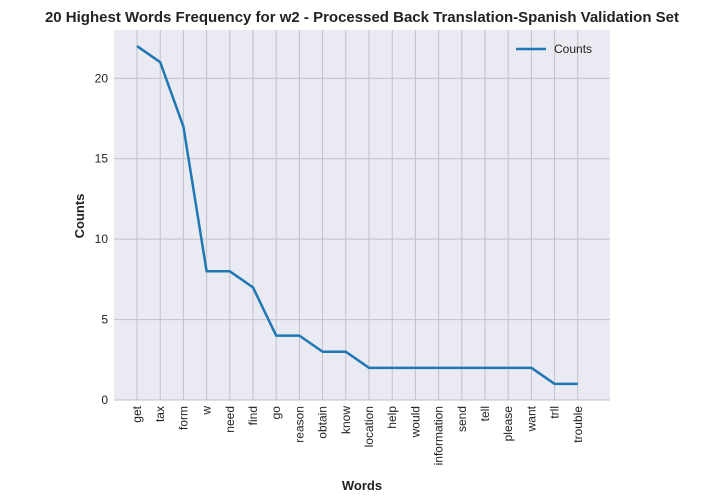 Image resolution: width=724 pixels, height=503 pixels. What do you see at coordinates (253, 415) in the screenshot?
I see `x-tick-label: find` at bounding box center [253, 415].